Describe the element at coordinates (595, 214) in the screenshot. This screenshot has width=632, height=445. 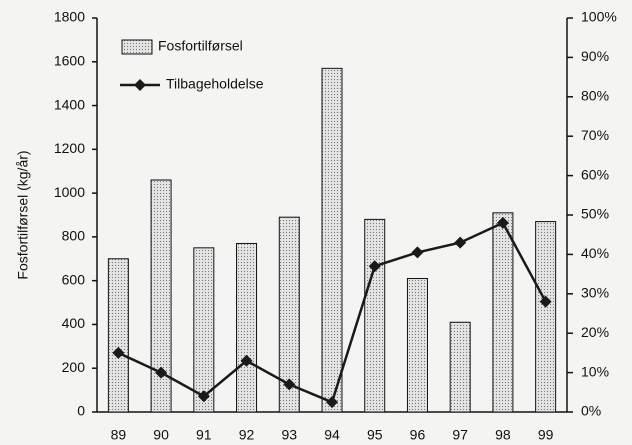
I see `y2-tick-label: 50%` at that location.